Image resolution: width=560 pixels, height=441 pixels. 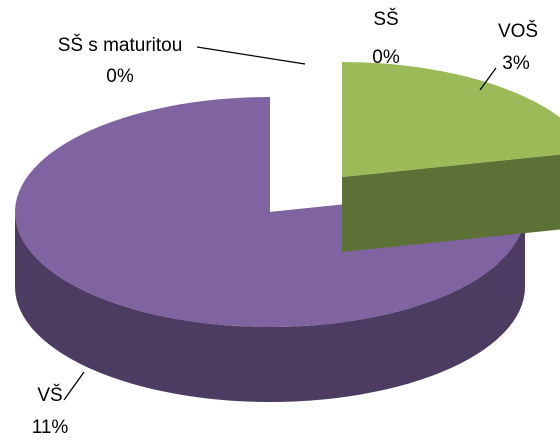 What do you see at coordinates (451, 119) in the screenshot?
I see `slice` at bounding box center [451, 119].